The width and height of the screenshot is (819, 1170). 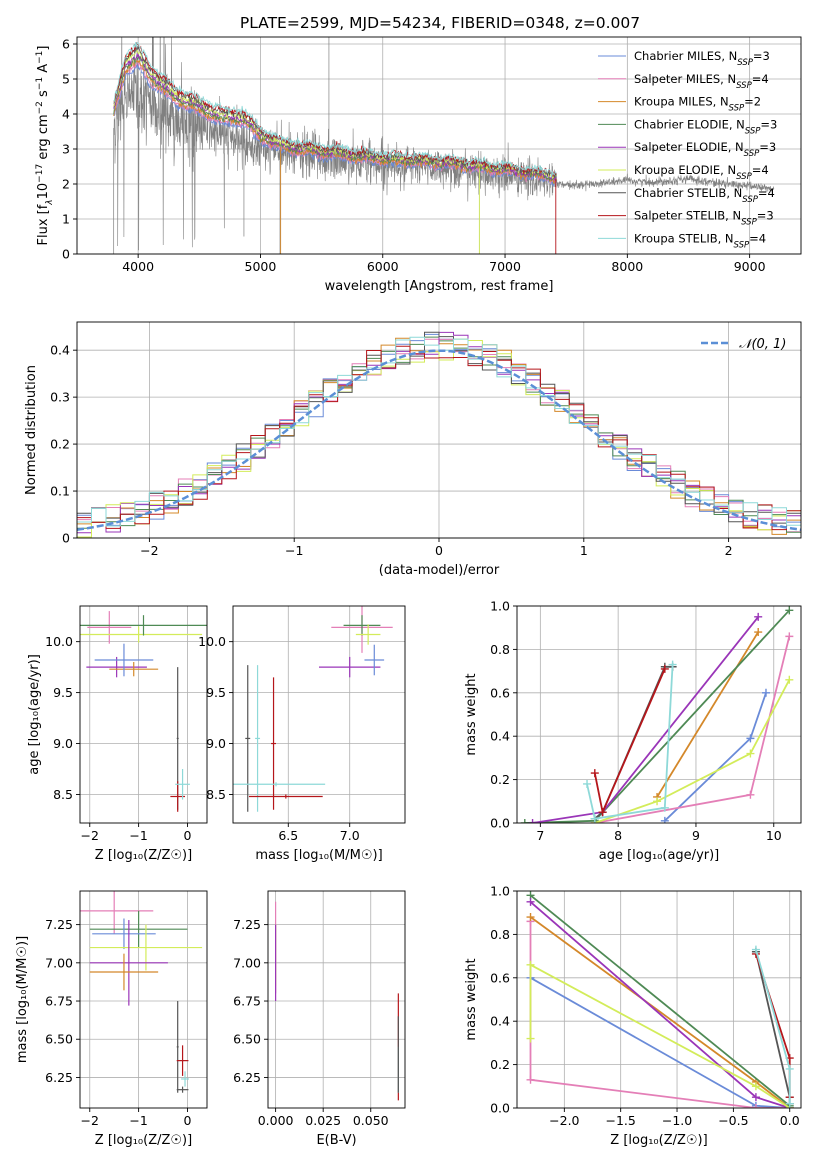 I want to click on y-axis-label-part: 10, so click(x=43, y=191).